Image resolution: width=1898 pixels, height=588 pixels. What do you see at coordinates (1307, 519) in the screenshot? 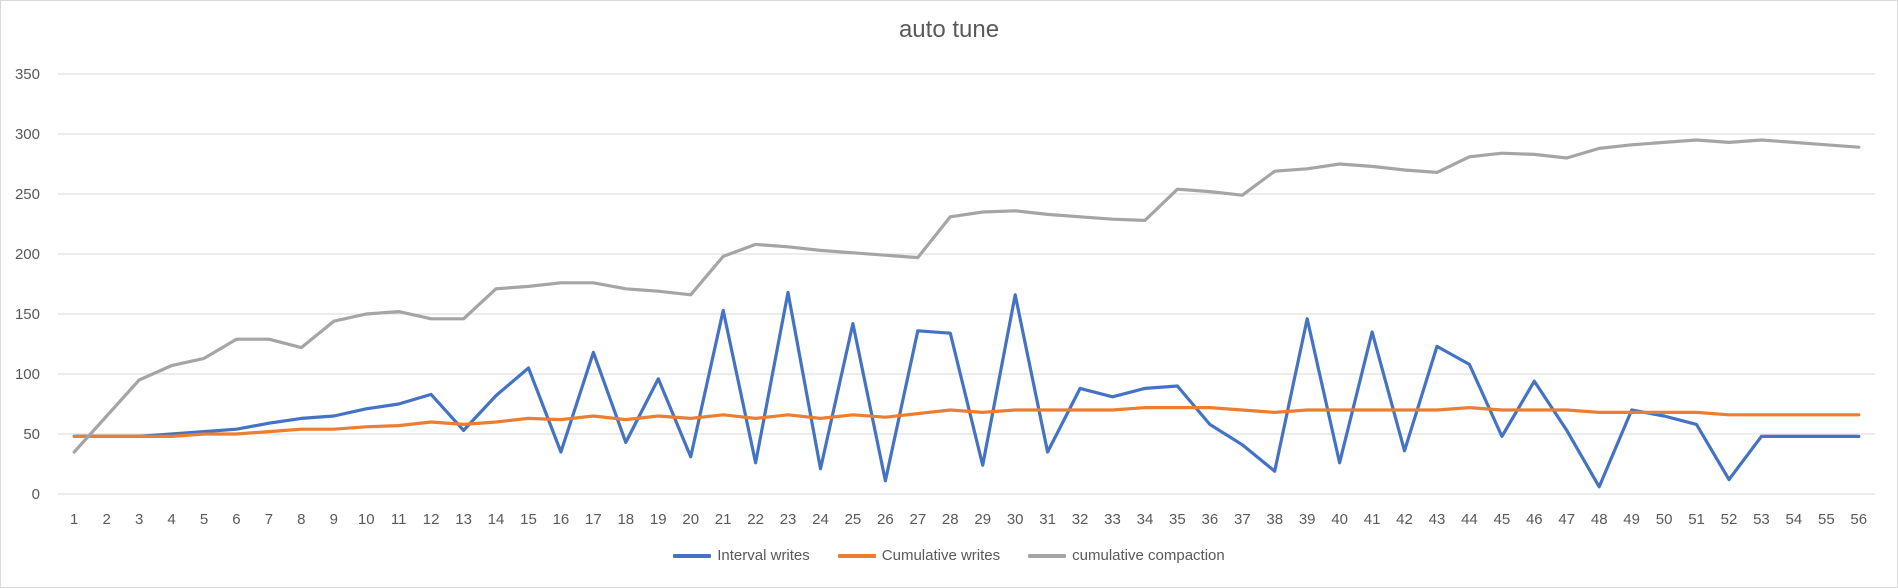
I see `x-tick-label: 39` at bounding box center [1307, 519].